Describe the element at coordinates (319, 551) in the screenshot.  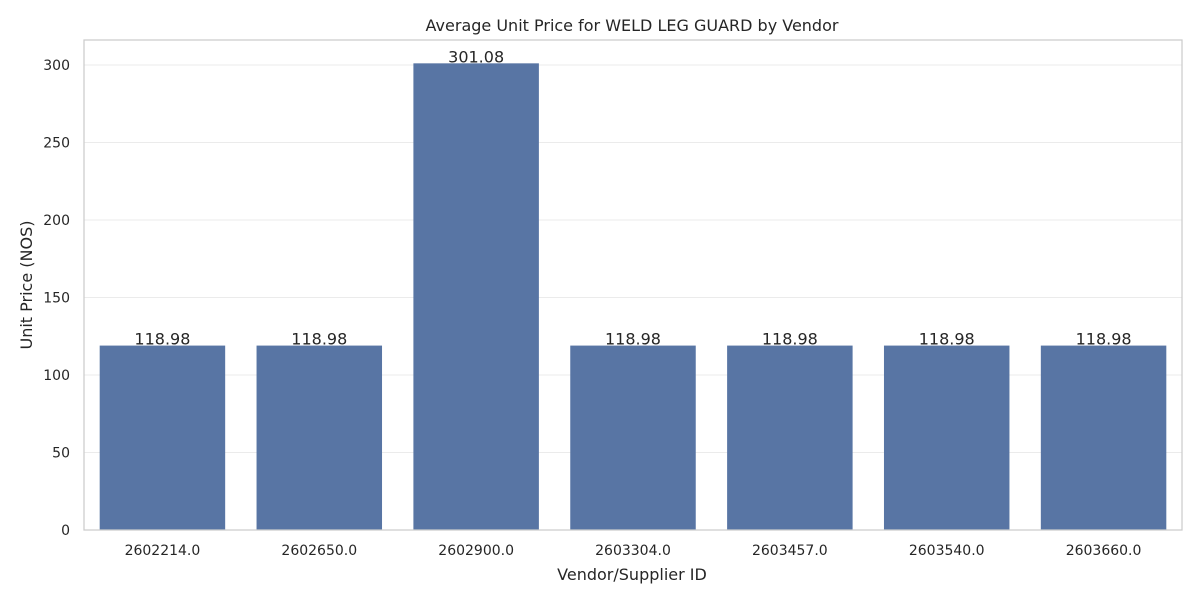
I see `x-tick-label: 2602650.0` at that location.